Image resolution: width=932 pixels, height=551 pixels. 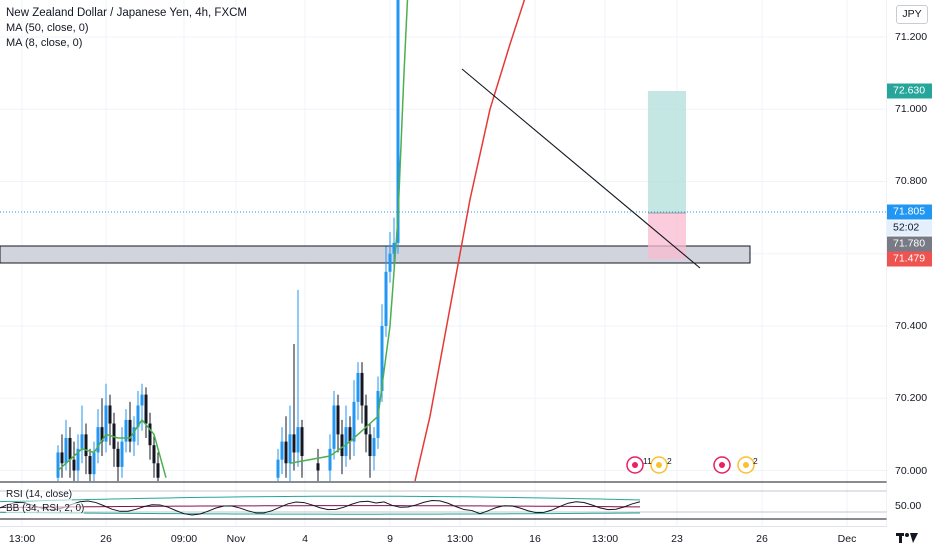 What do you see at coordinates (677, 539) in the screenshot?
I see `time-tick-label: 23` at bounding box center [677, 539].